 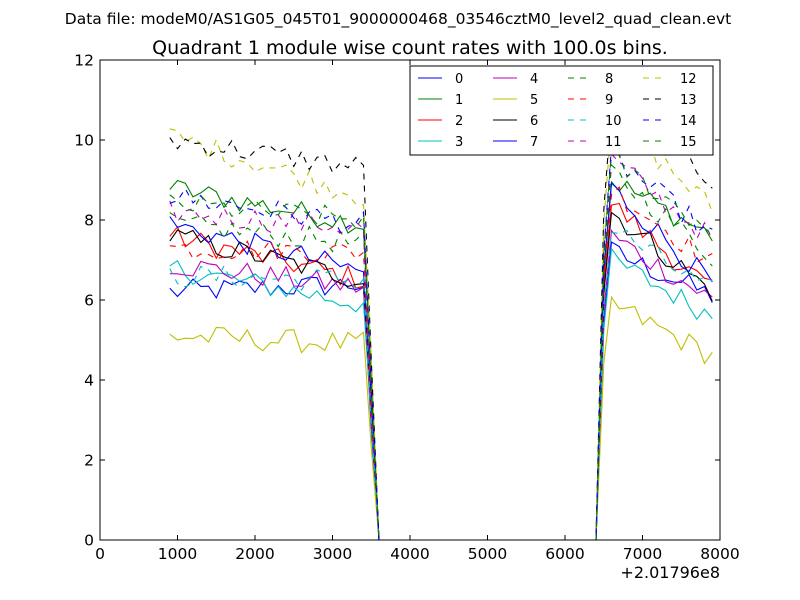 I want to click on legend-label-10: 10, so click(x=613, y=121).